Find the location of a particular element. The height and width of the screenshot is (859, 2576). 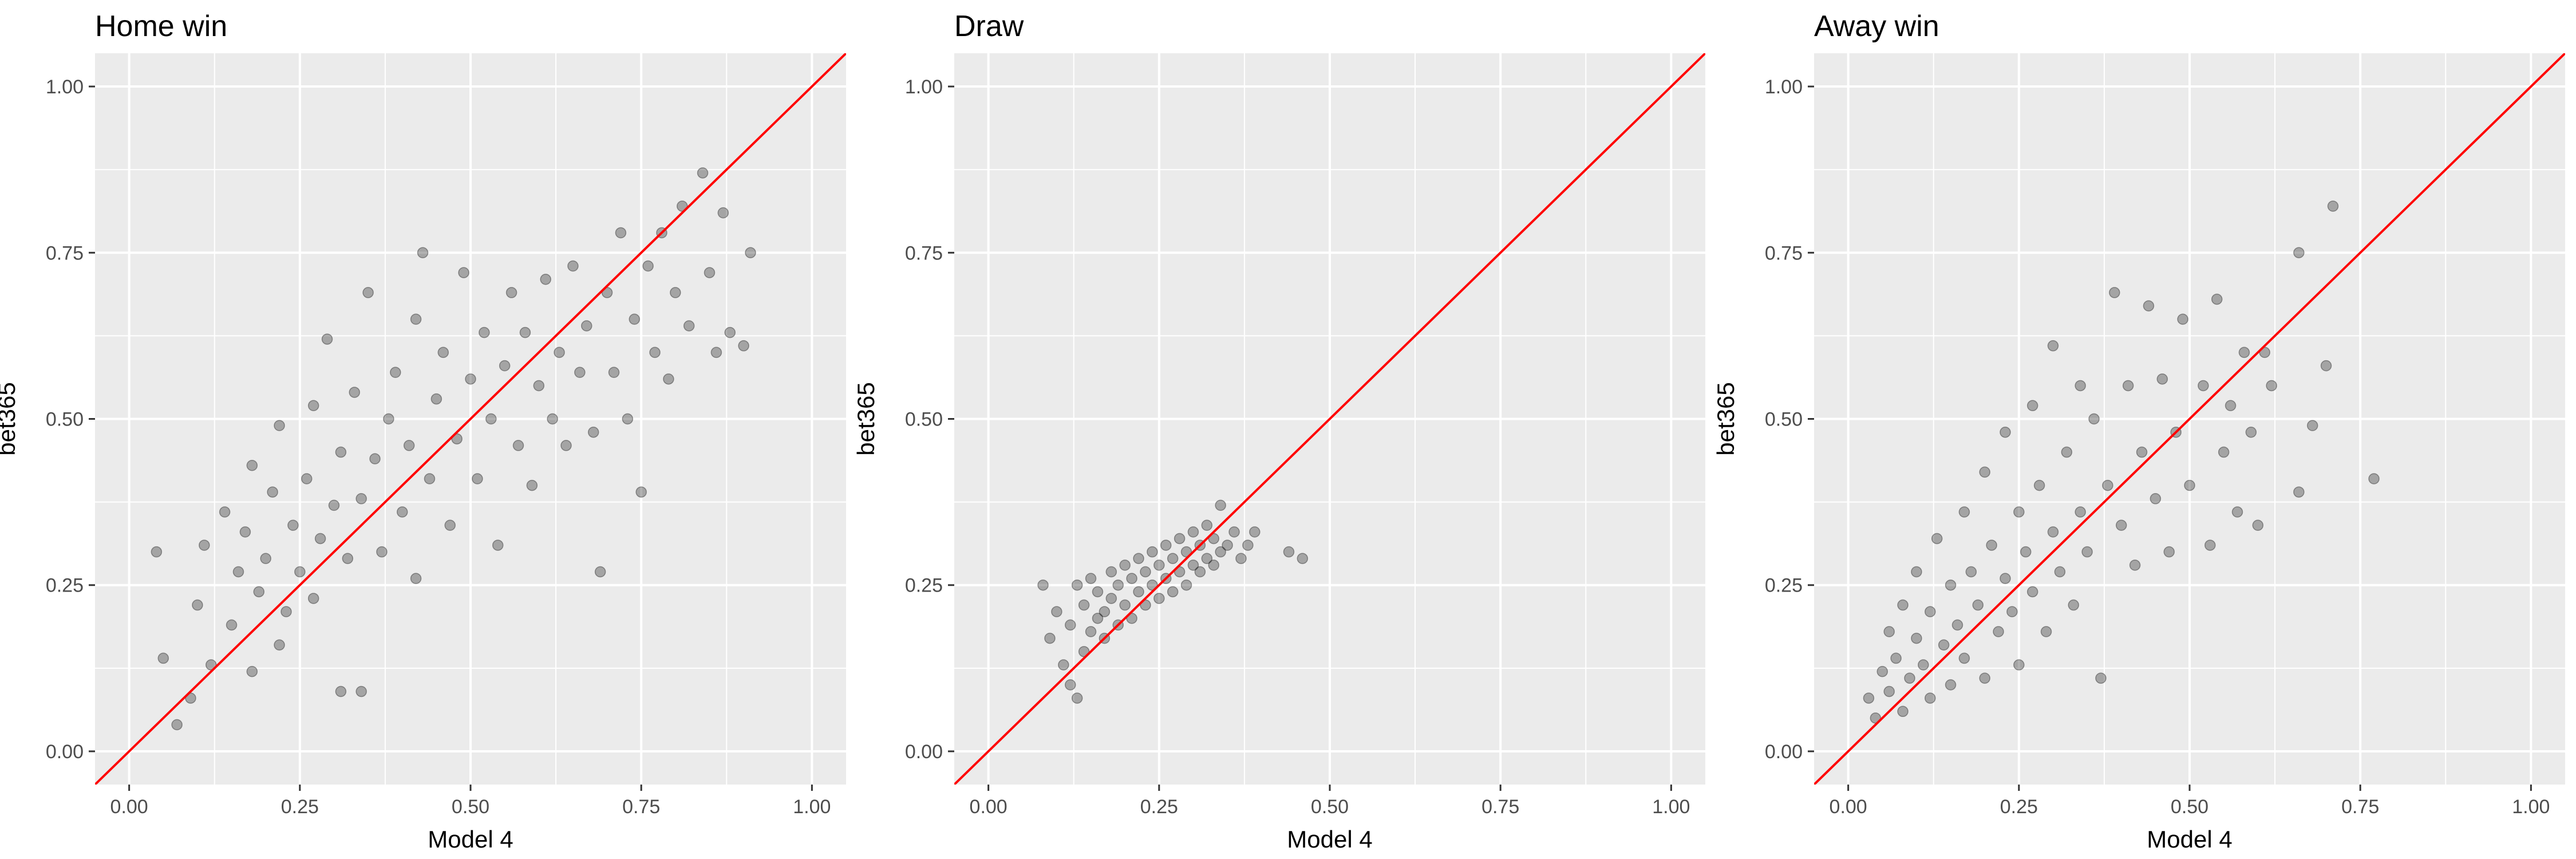

x-tick-label: 0.75 is located at coordinates (1500, 807).